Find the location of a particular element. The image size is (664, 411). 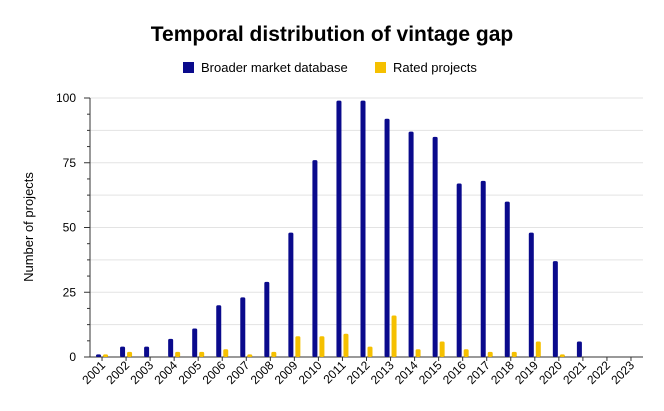

y-tick-label: 100 is located at coordinates (66, 98).